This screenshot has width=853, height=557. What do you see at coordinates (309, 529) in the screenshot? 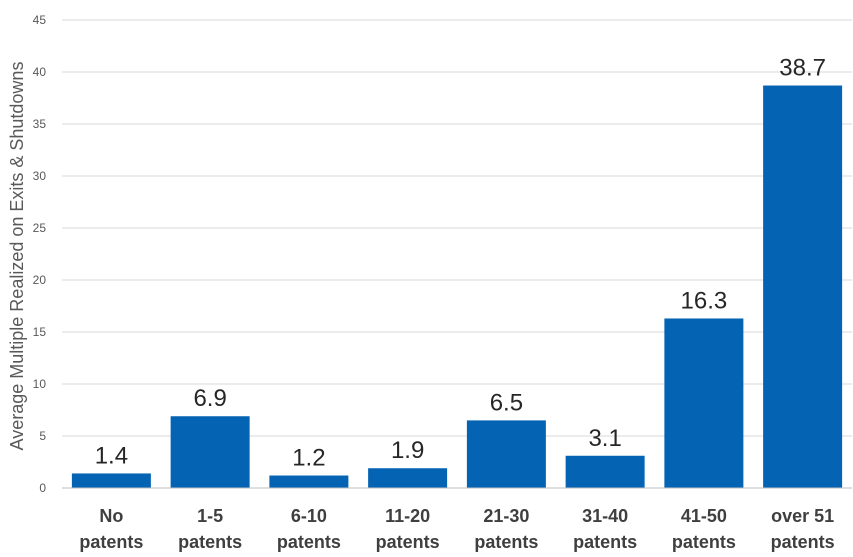
I see `x-category-label: 6-10 patents` at bounding box center [309, 529].